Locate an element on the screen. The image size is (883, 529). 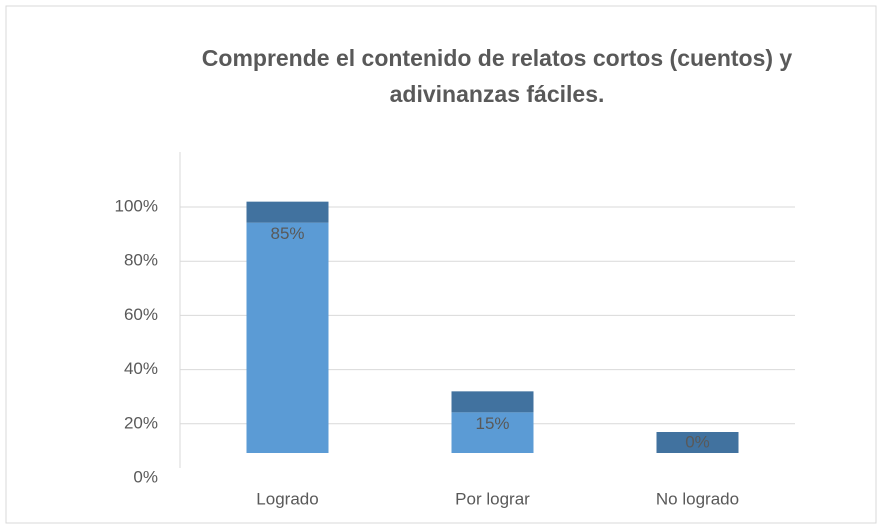
value-label: 15% is located at coordinates (492, 423).